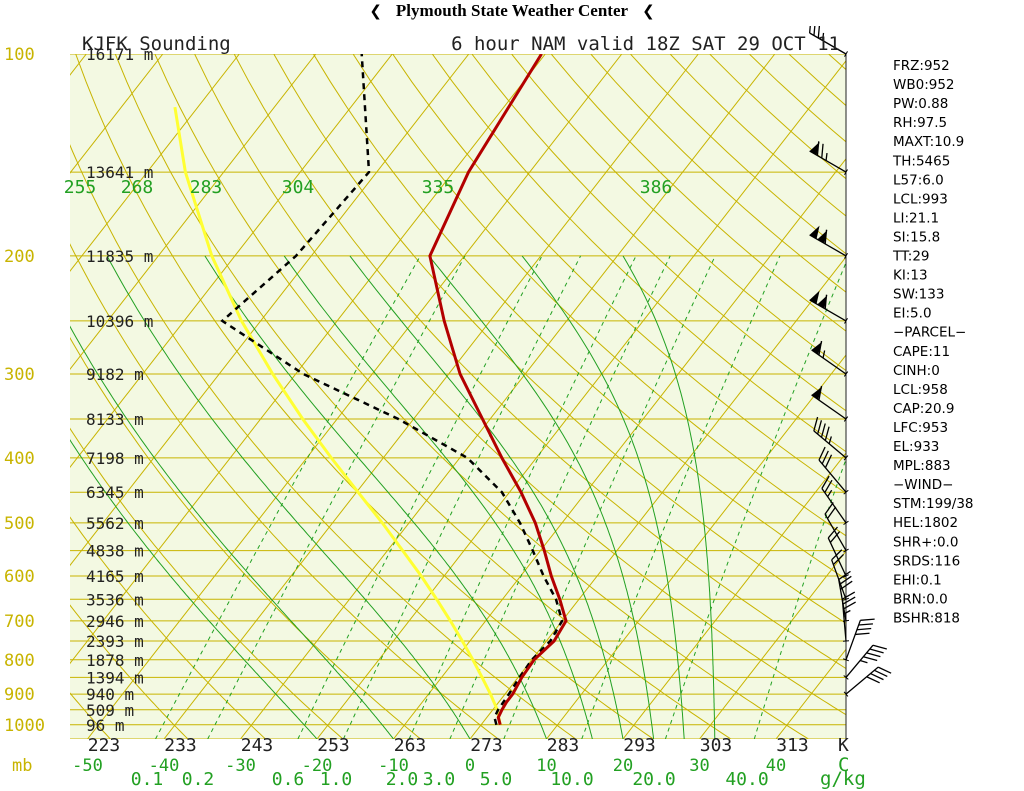  Describe the element at coordinates (645, 44) in the screenshot. I see `valid-time-title: 6 hour NAM valid 18Z SAT 29 OCT 11` at that location.